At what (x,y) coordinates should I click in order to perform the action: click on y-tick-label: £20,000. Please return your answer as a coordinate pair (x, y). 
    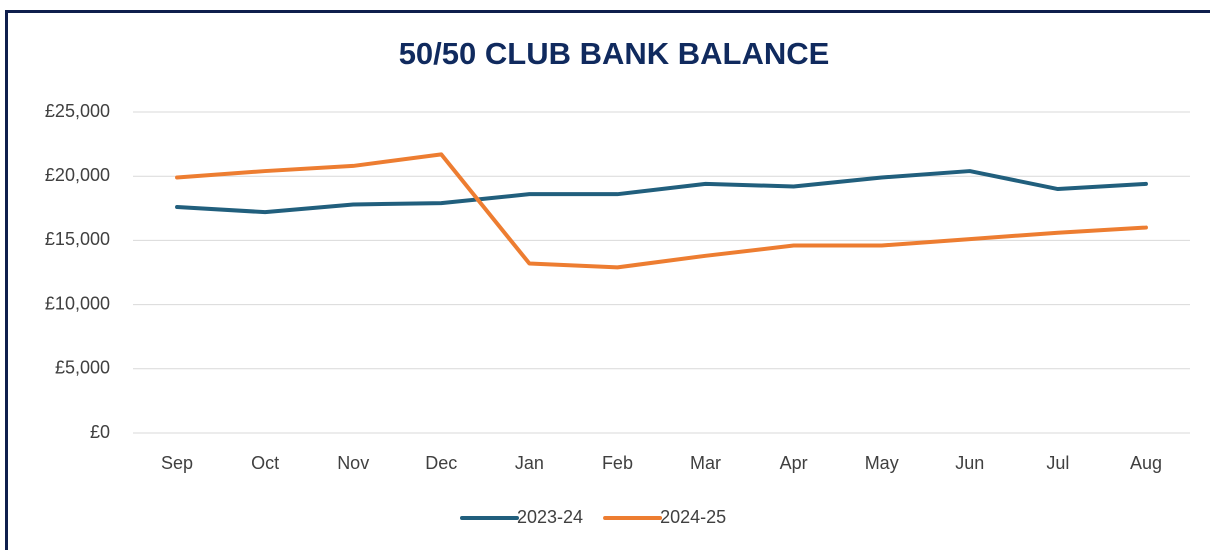
    Looking at the image, I should click on (77, 175).